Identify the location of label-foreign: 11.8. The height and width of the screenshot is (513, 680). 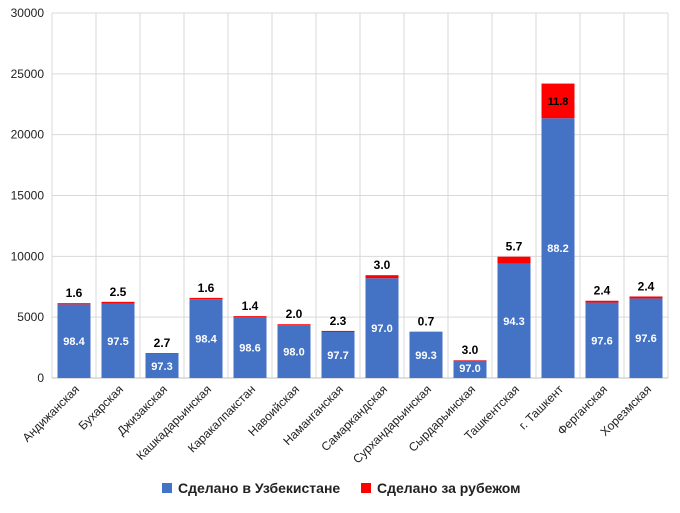
(558, 102).